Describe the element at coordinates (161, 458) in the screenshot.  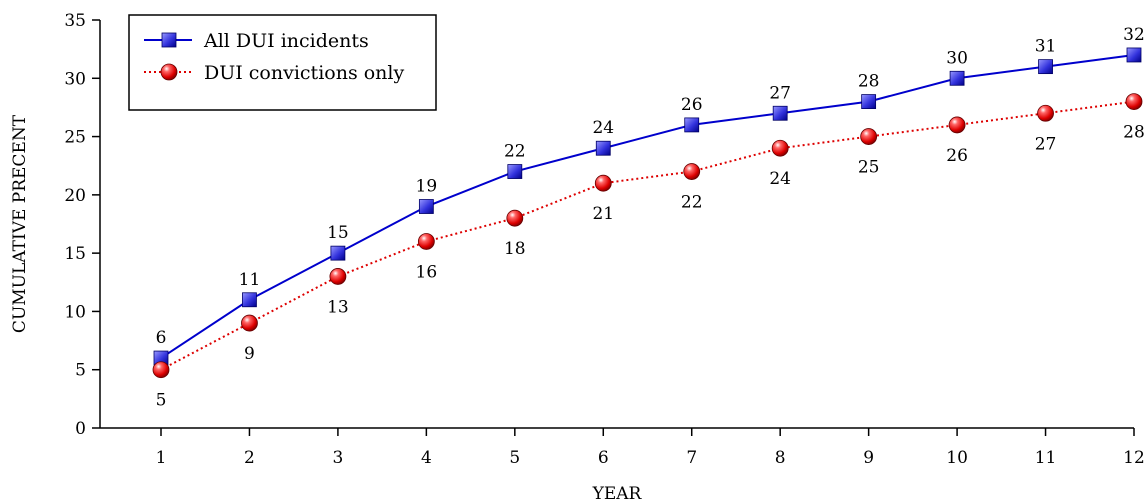
I see `x-tick-label: 1` at that location.